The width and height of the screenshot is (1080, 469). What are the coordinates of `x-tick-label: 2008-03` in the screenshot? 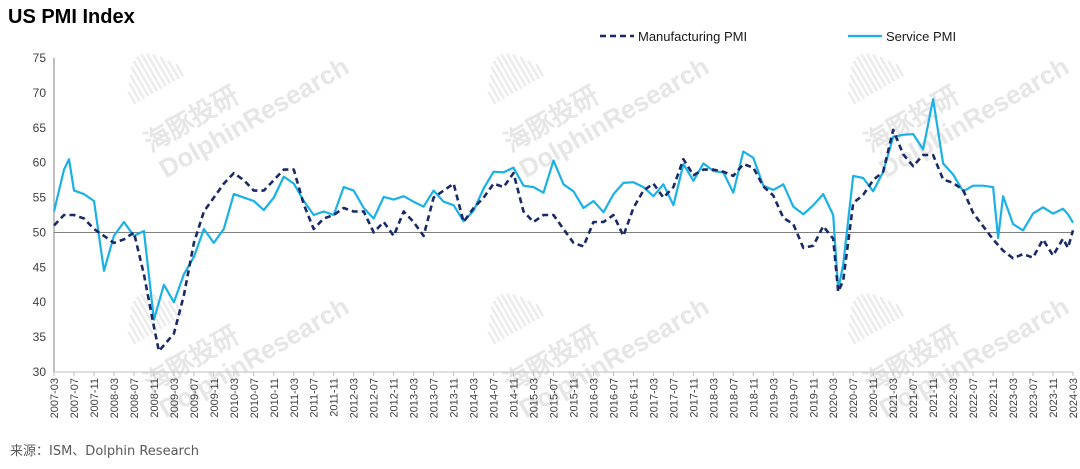 It's located at (115, 398).